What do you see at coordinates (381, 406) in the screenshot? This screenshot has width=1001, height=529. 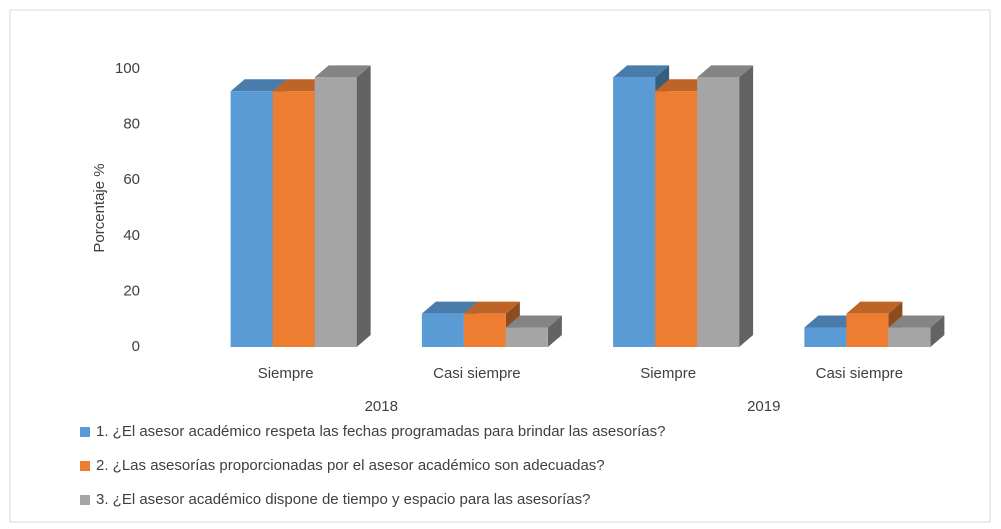 I see `group-label: 2018` at bounding box center [381, 406].